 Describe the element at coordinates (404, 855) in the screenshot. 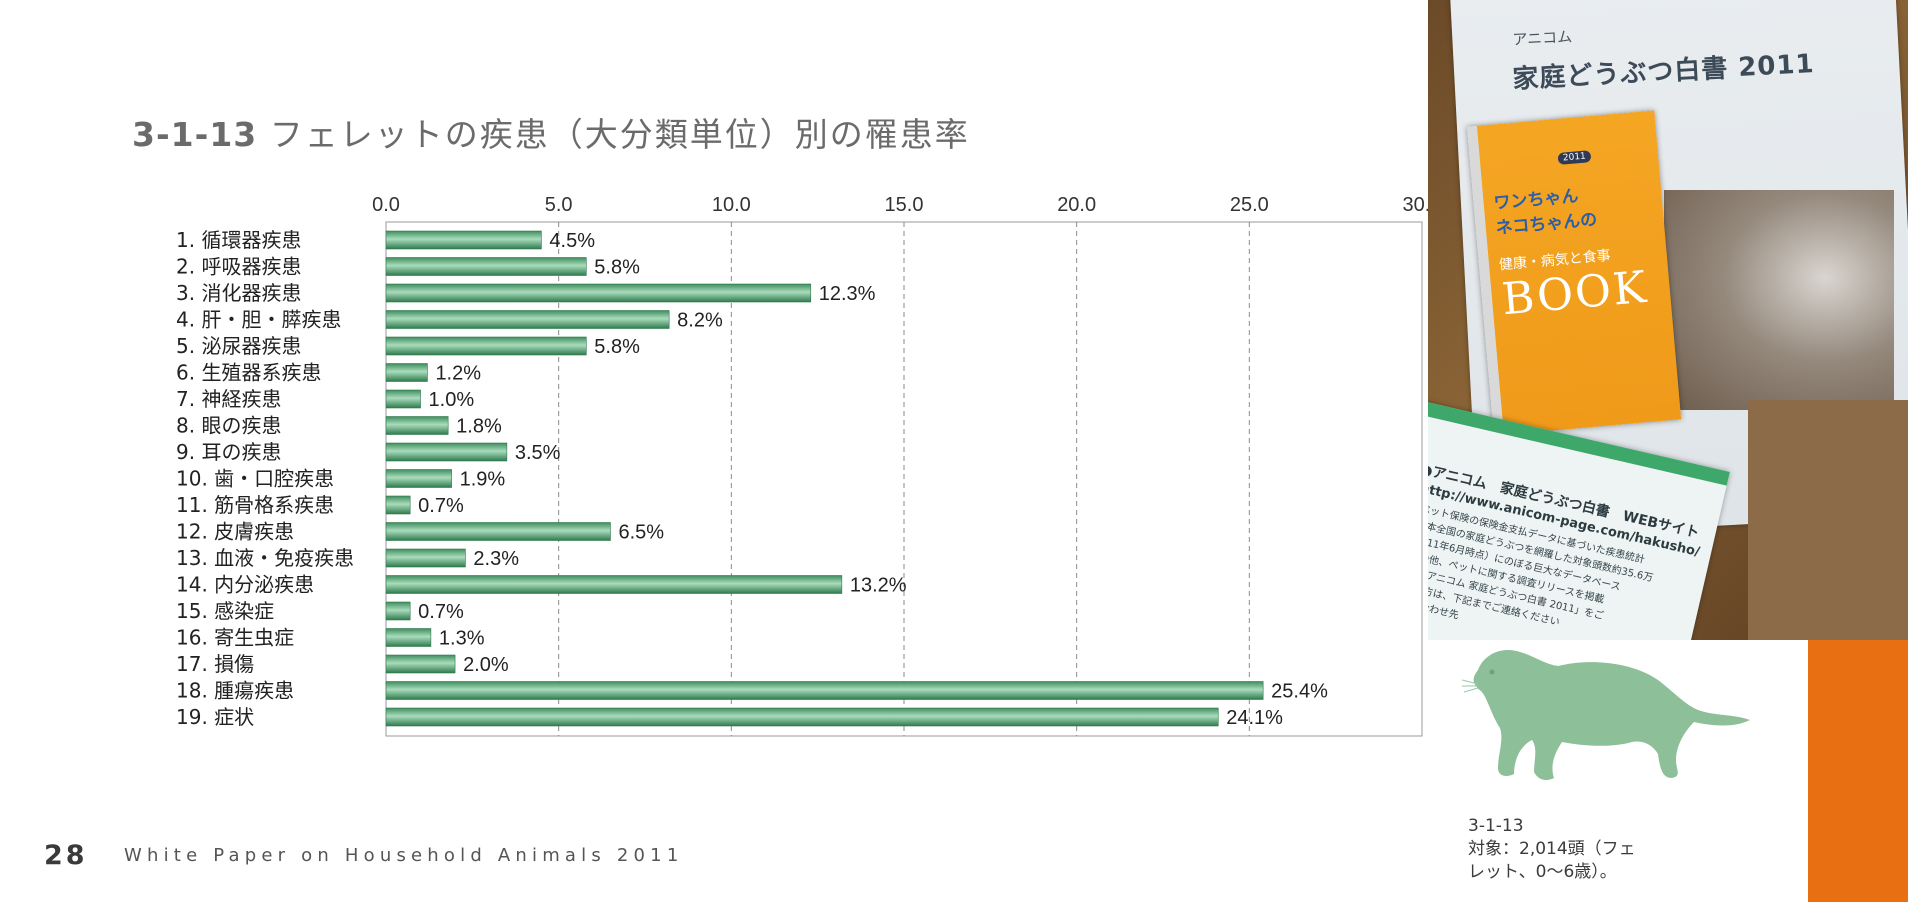

I see `running-title: White Paper on Household Animals 2011` at that location.